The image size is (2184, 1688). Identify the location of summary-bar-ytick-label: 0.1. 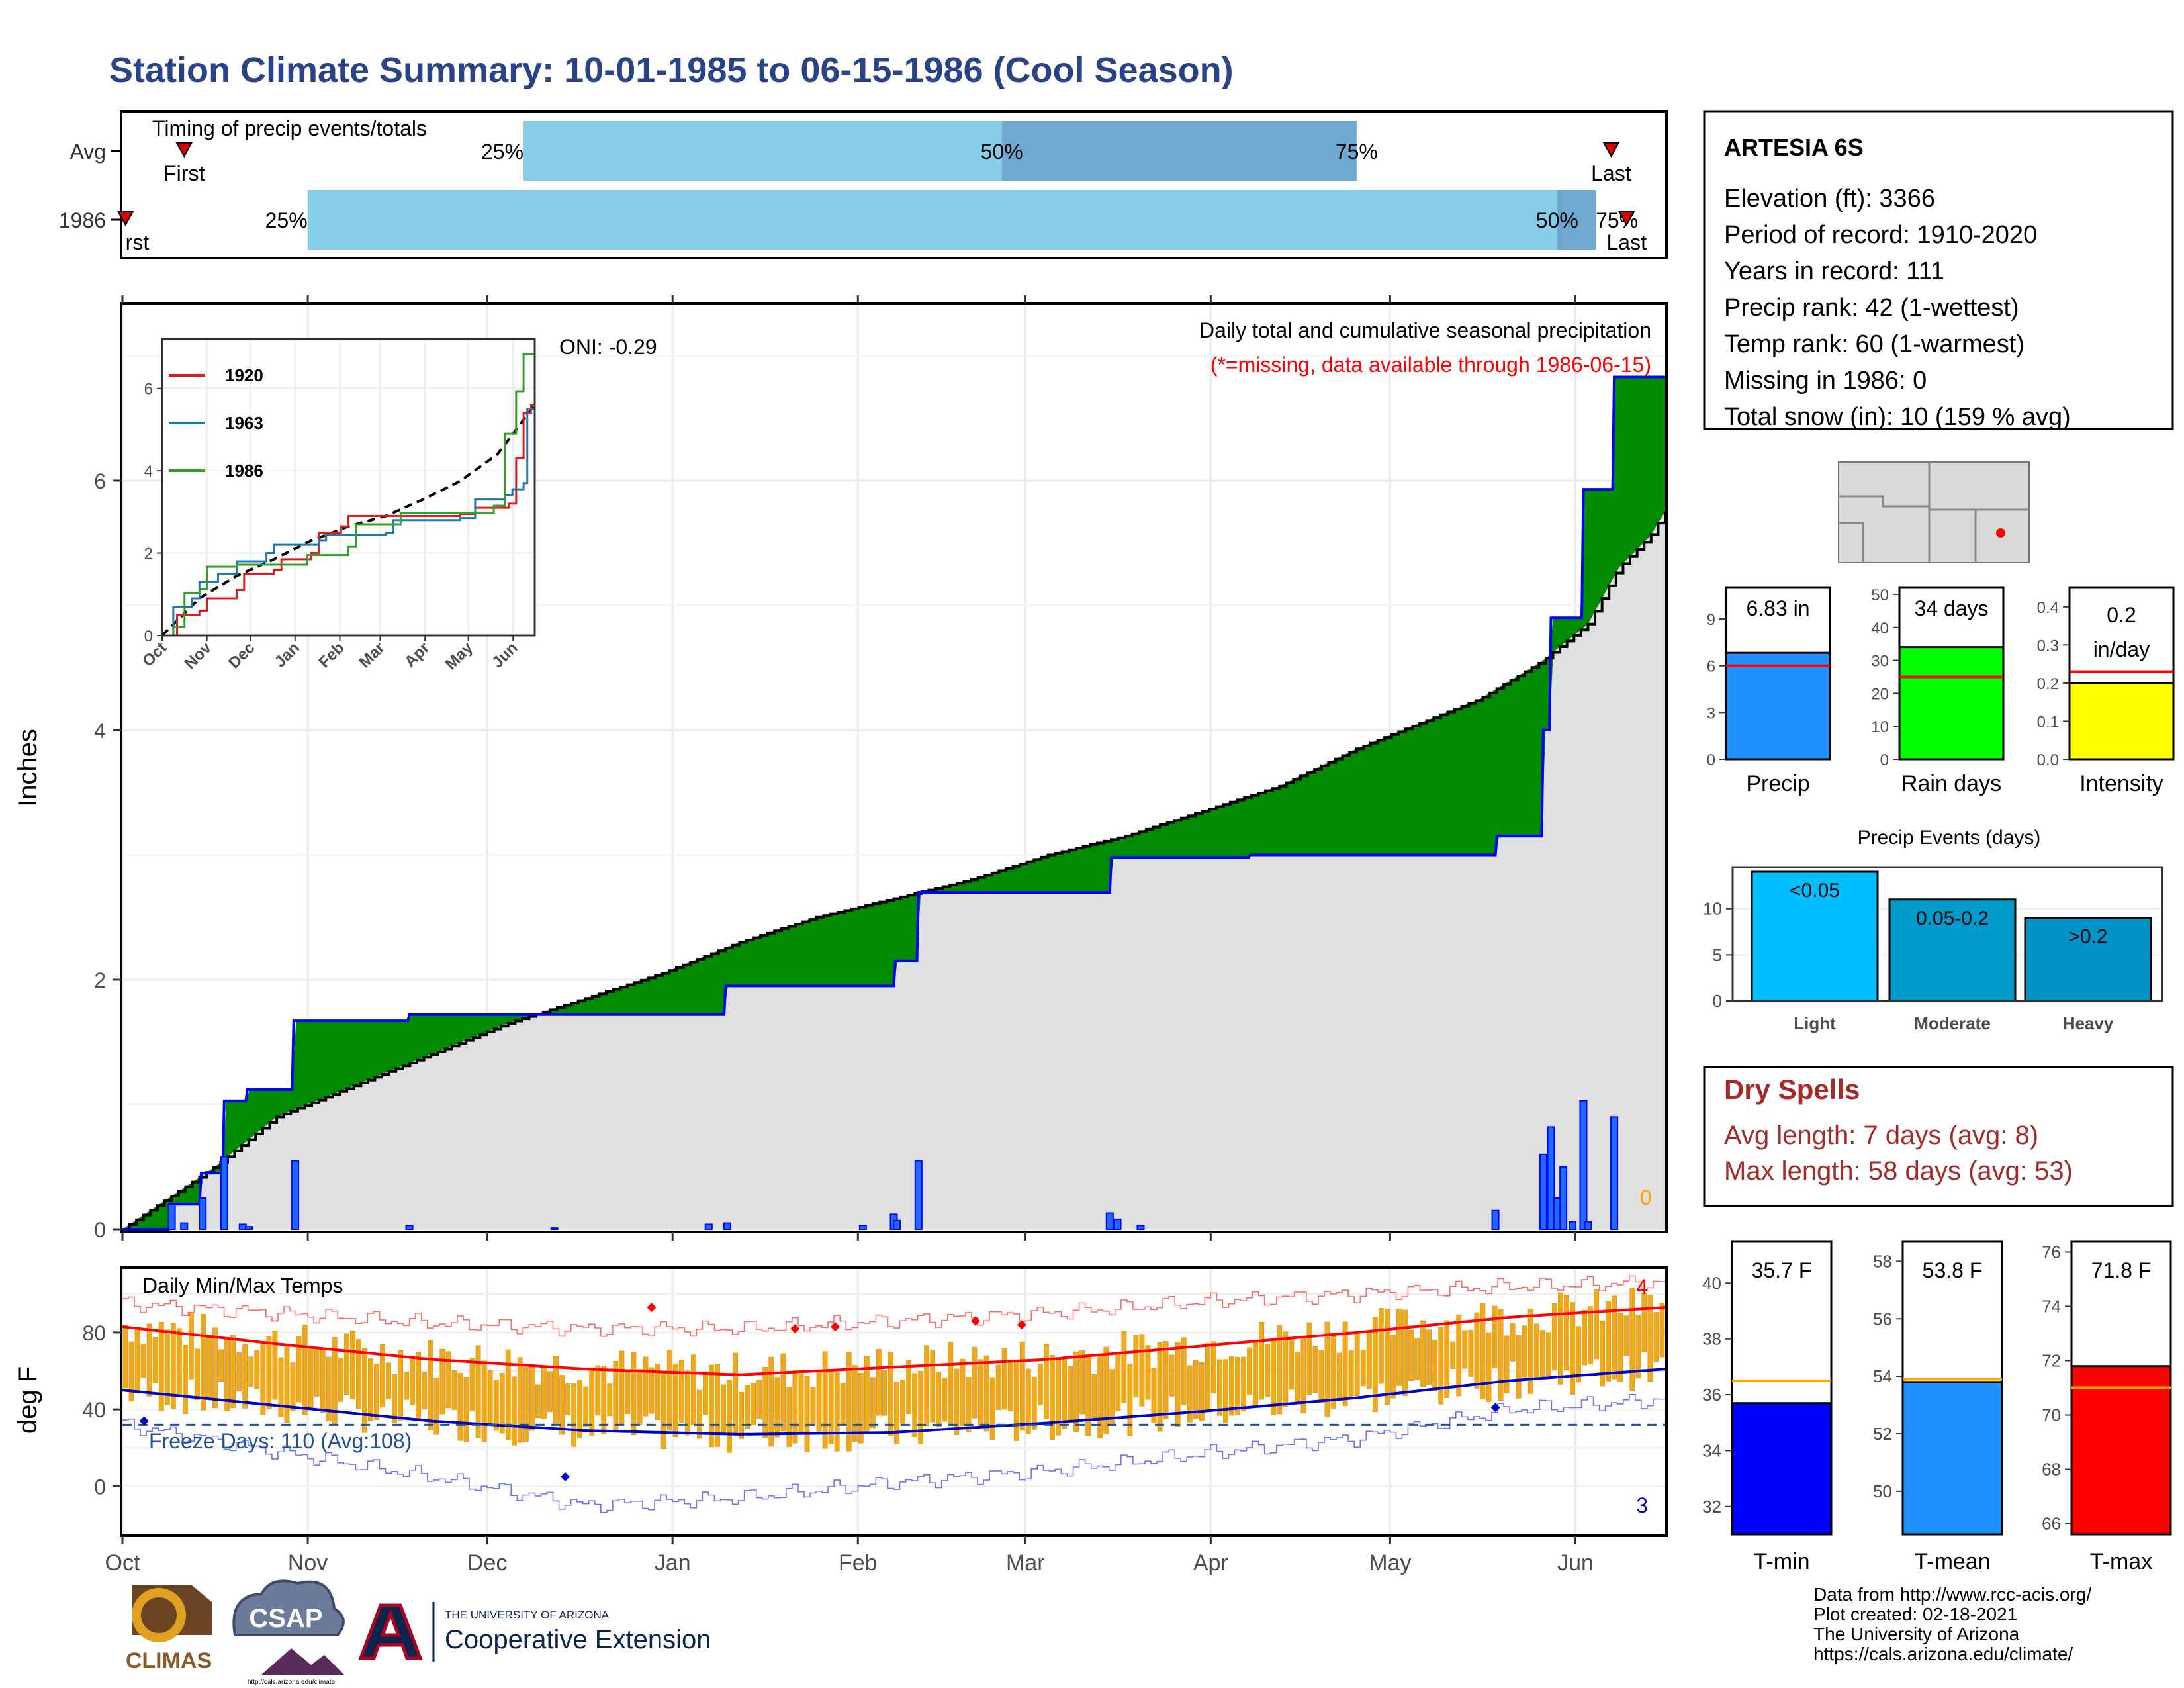
(2048, 722).